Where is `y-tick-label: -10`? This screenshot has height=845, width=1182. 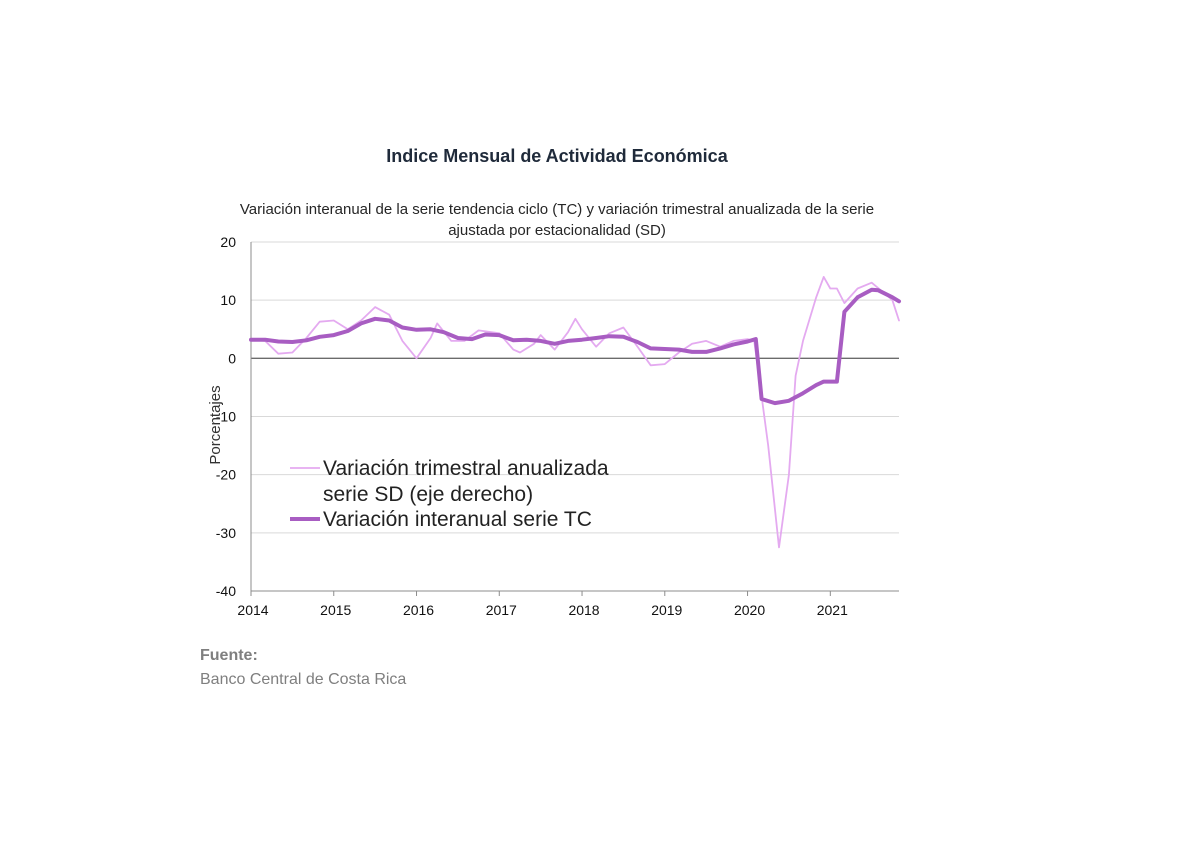
y-tick-label: -10 is located at coordinates (226, 417).